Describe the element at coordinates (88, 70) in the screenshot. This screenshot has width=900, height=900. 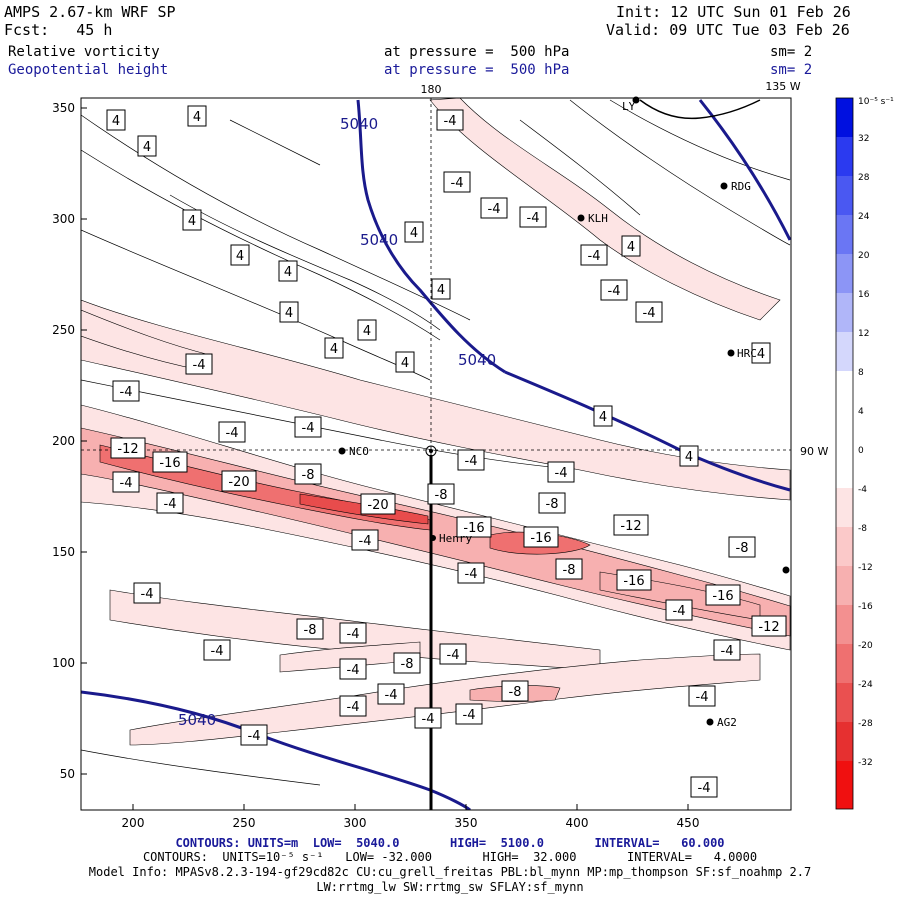
I see `field2-name: Geopotential height` at that location.